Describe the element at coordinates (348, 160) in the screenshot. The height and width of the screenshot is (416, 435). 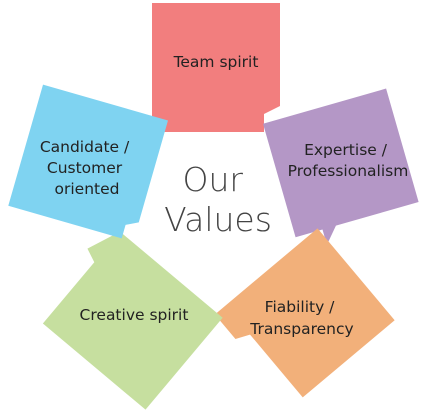
I see `expertise-label: Expertise / Professionalism` at that location.